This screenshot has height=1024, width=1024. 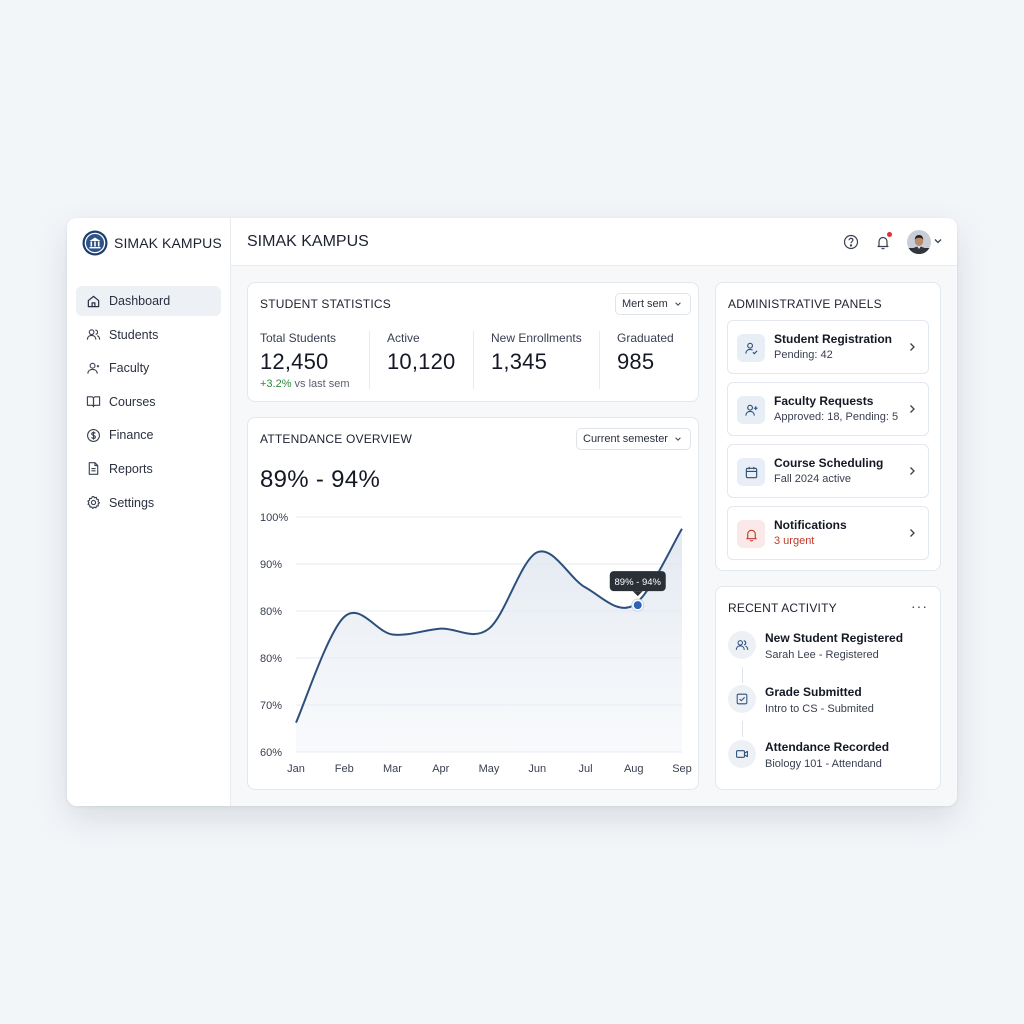 I want to click on user-avatar-image, so click(x=919, y=242).